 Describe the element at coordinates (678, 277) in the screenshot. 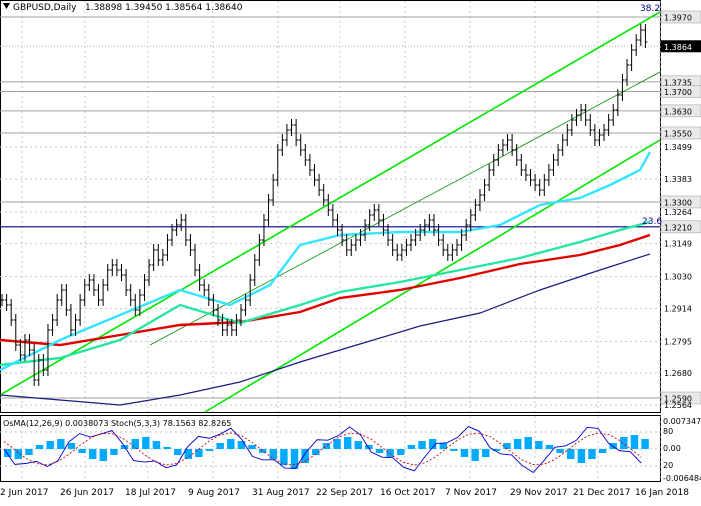

I see `price-tick-label: 1.3030` at that location.